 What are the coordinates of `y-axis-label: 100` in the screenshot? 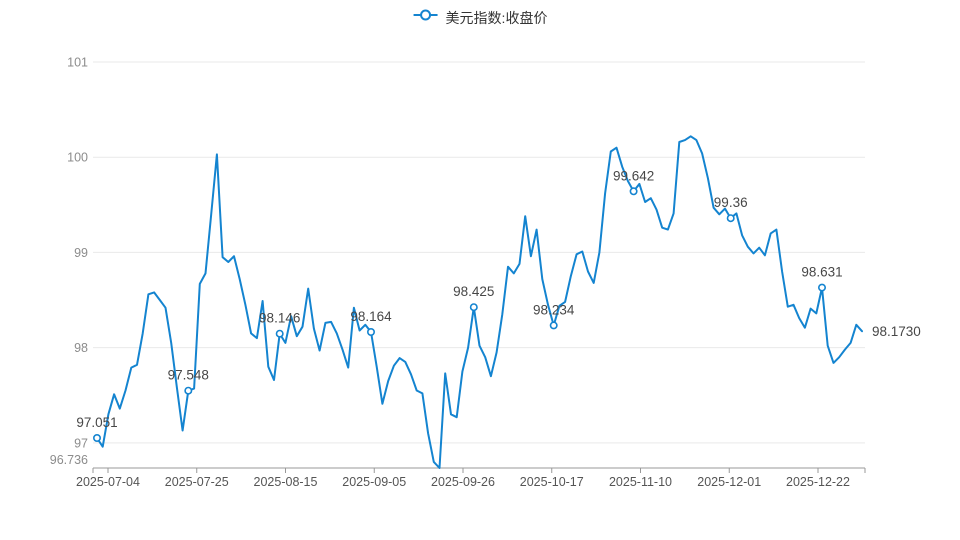 It's located at (77, 158).